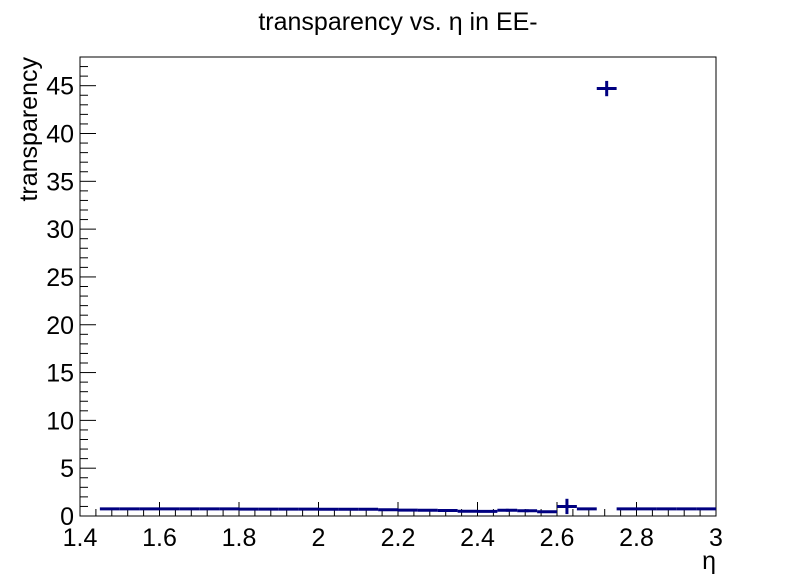 This screenshot has height=574, width=796. What do you see at coordinates (60, 421) in the screenshot?
I see `y-tick-label: 10` at bounding box center [60, 421].